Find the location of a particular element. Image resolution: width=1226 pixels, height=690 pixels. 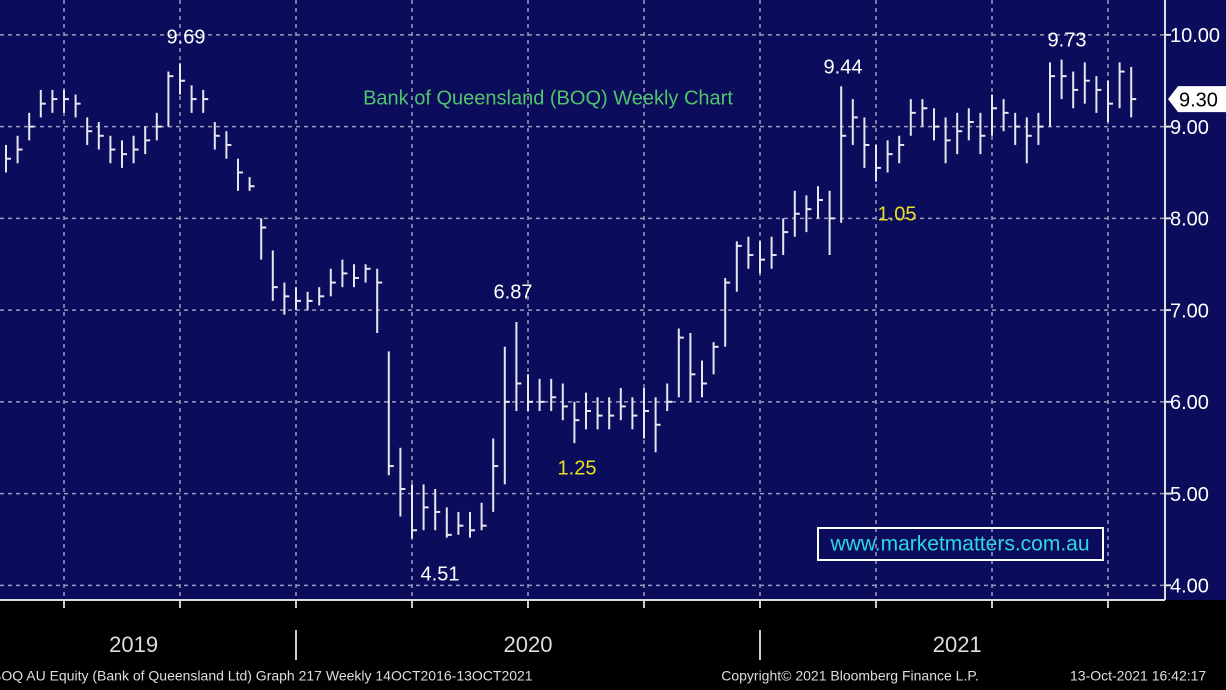

y-tick-label: 7.00 is located at coordinates (1189, 311).